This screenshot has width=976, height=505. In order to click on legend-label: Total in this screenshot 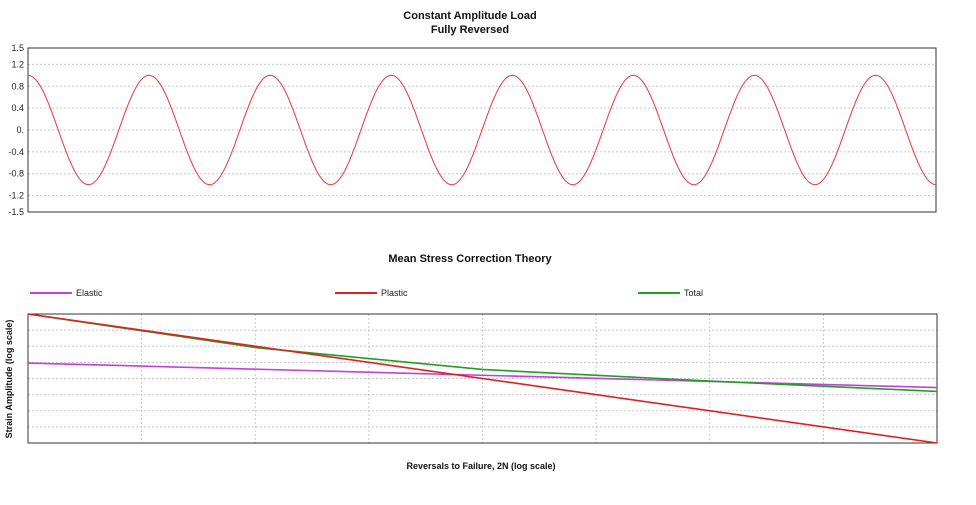, I will do `click(693, 293)`.